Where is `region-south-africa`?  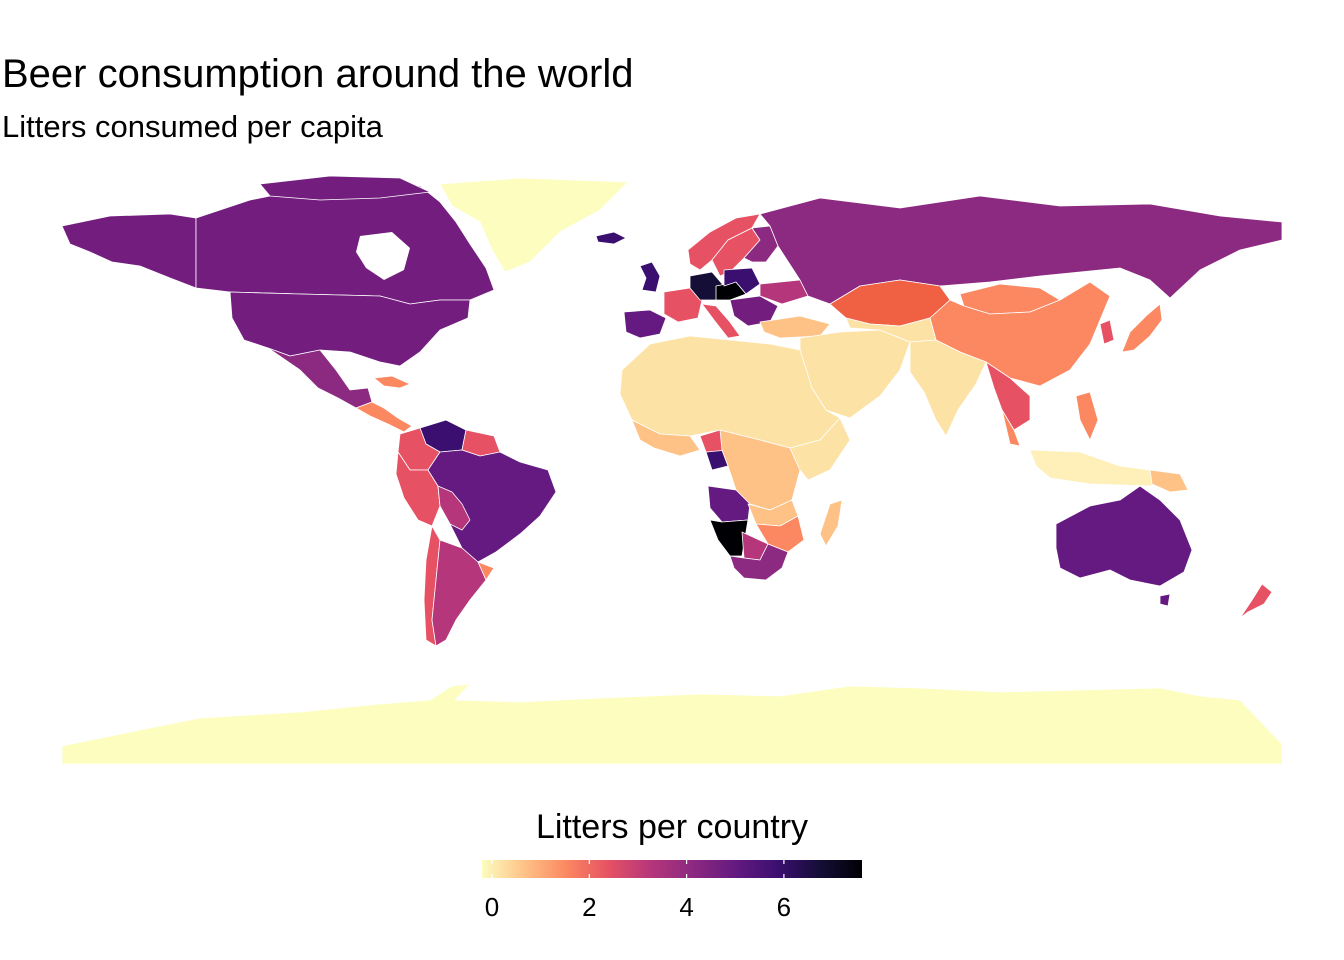
region-south-africa is located at coordinates (759, 562).